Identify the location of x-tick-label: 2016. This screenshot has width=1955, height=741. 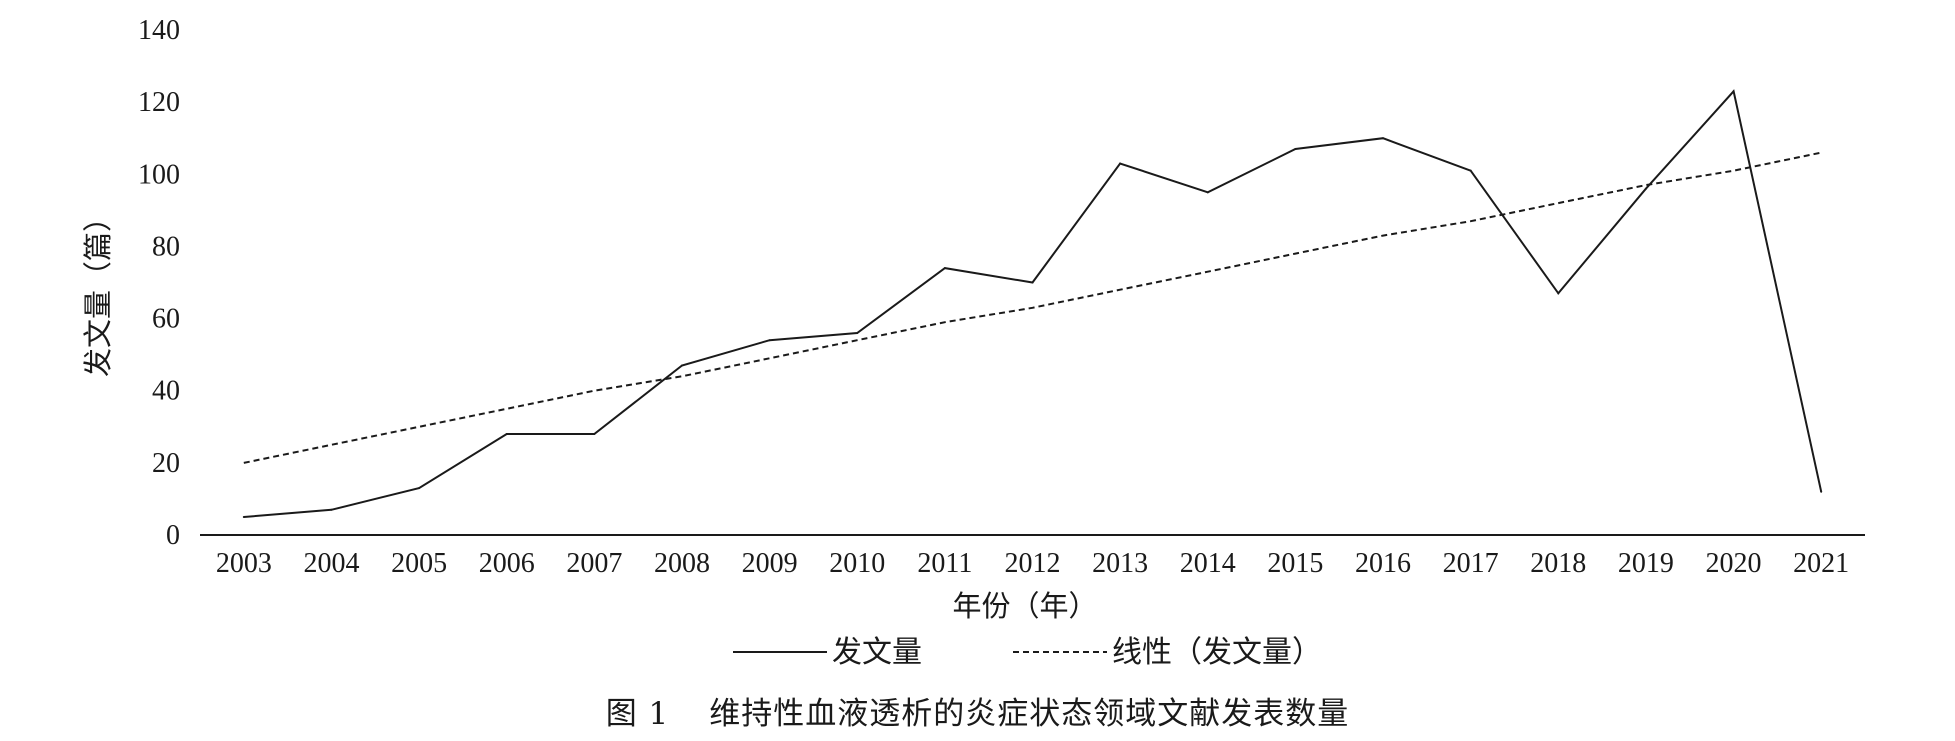
(1383, 563).